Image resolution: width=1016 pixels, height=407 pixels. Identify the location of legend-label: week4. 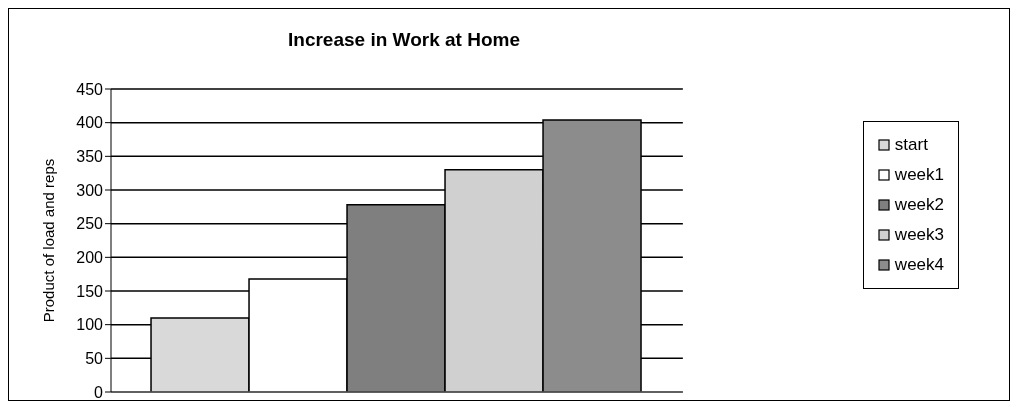
(919, 264).